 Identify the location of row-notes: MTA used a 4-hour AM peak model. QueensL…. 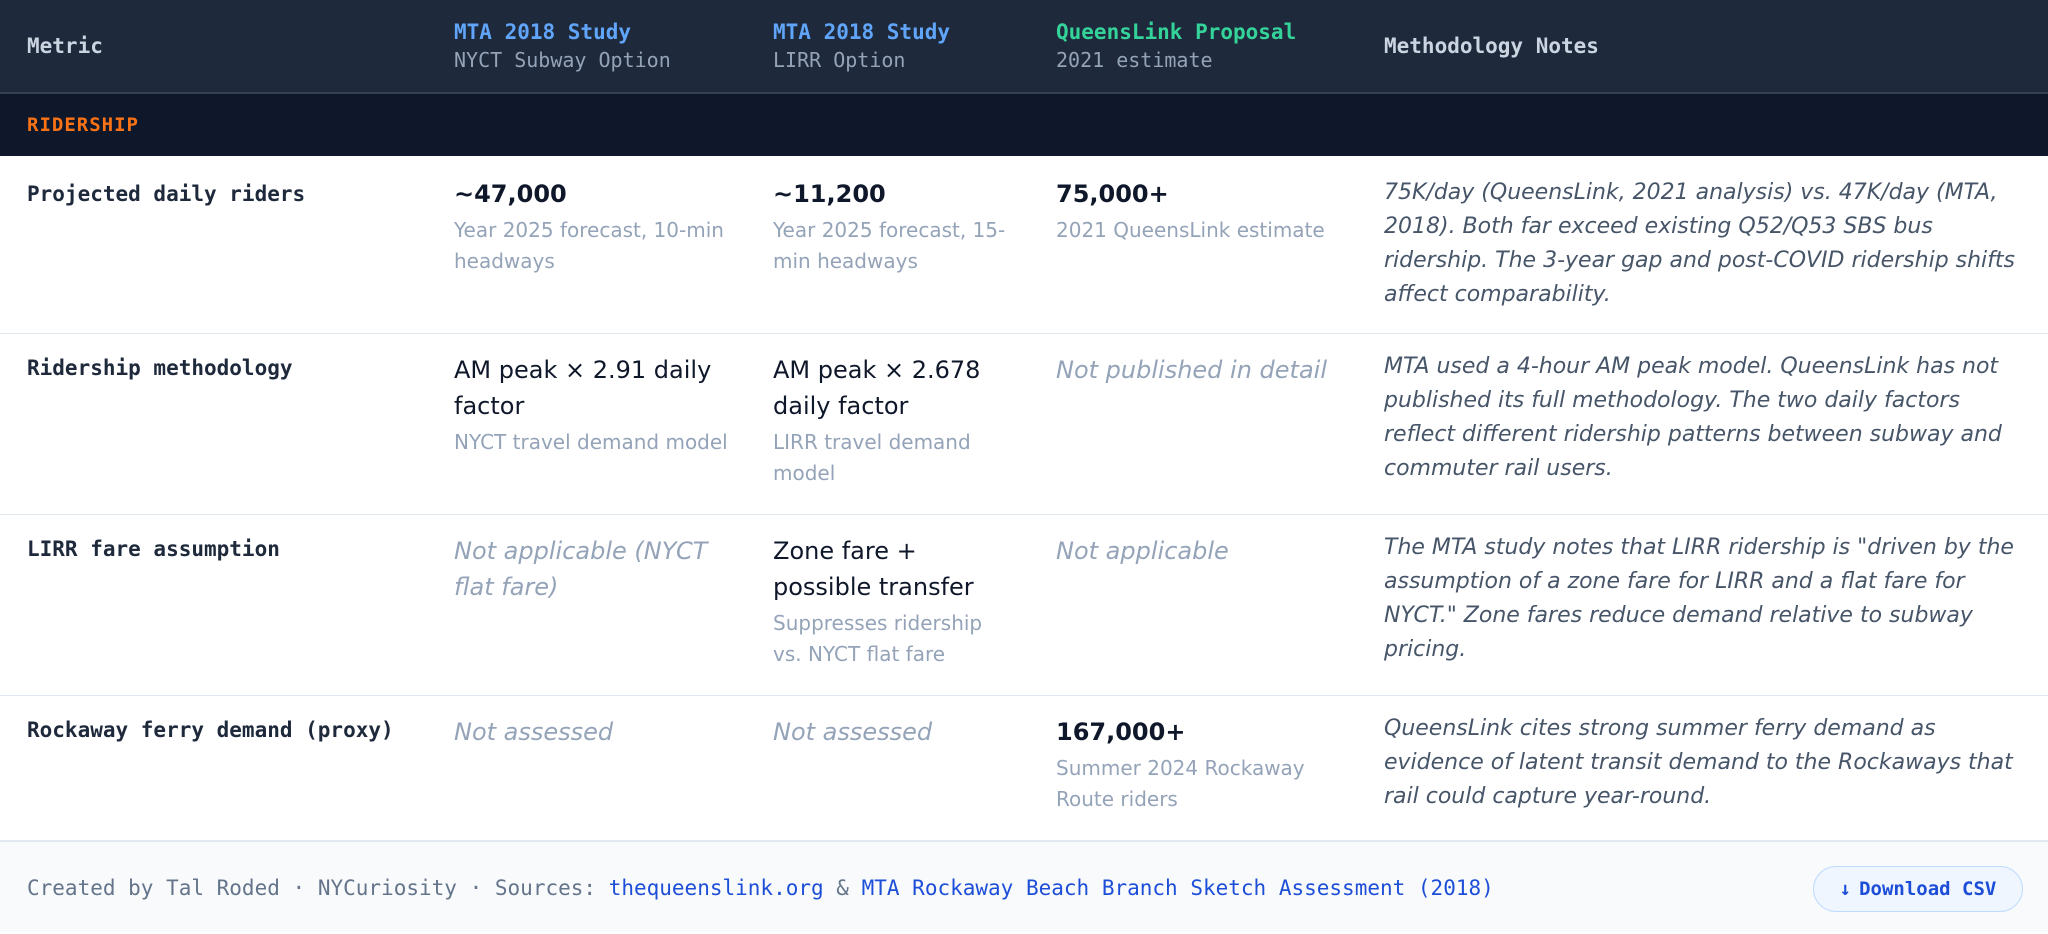
(1693, 417).